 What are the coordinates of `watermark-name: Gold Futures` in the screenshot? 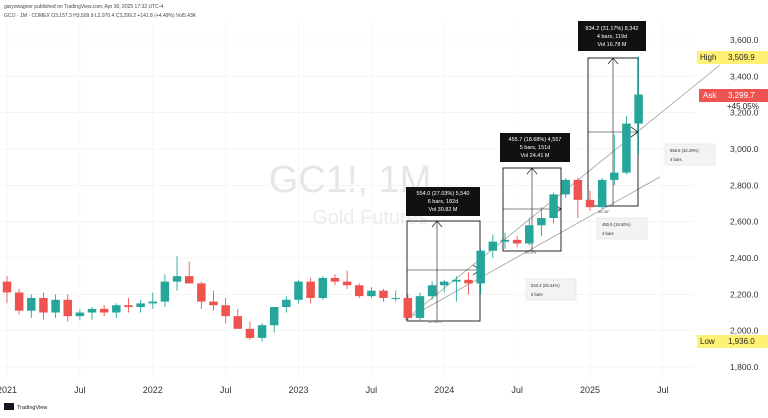 It's located at (370, 218).